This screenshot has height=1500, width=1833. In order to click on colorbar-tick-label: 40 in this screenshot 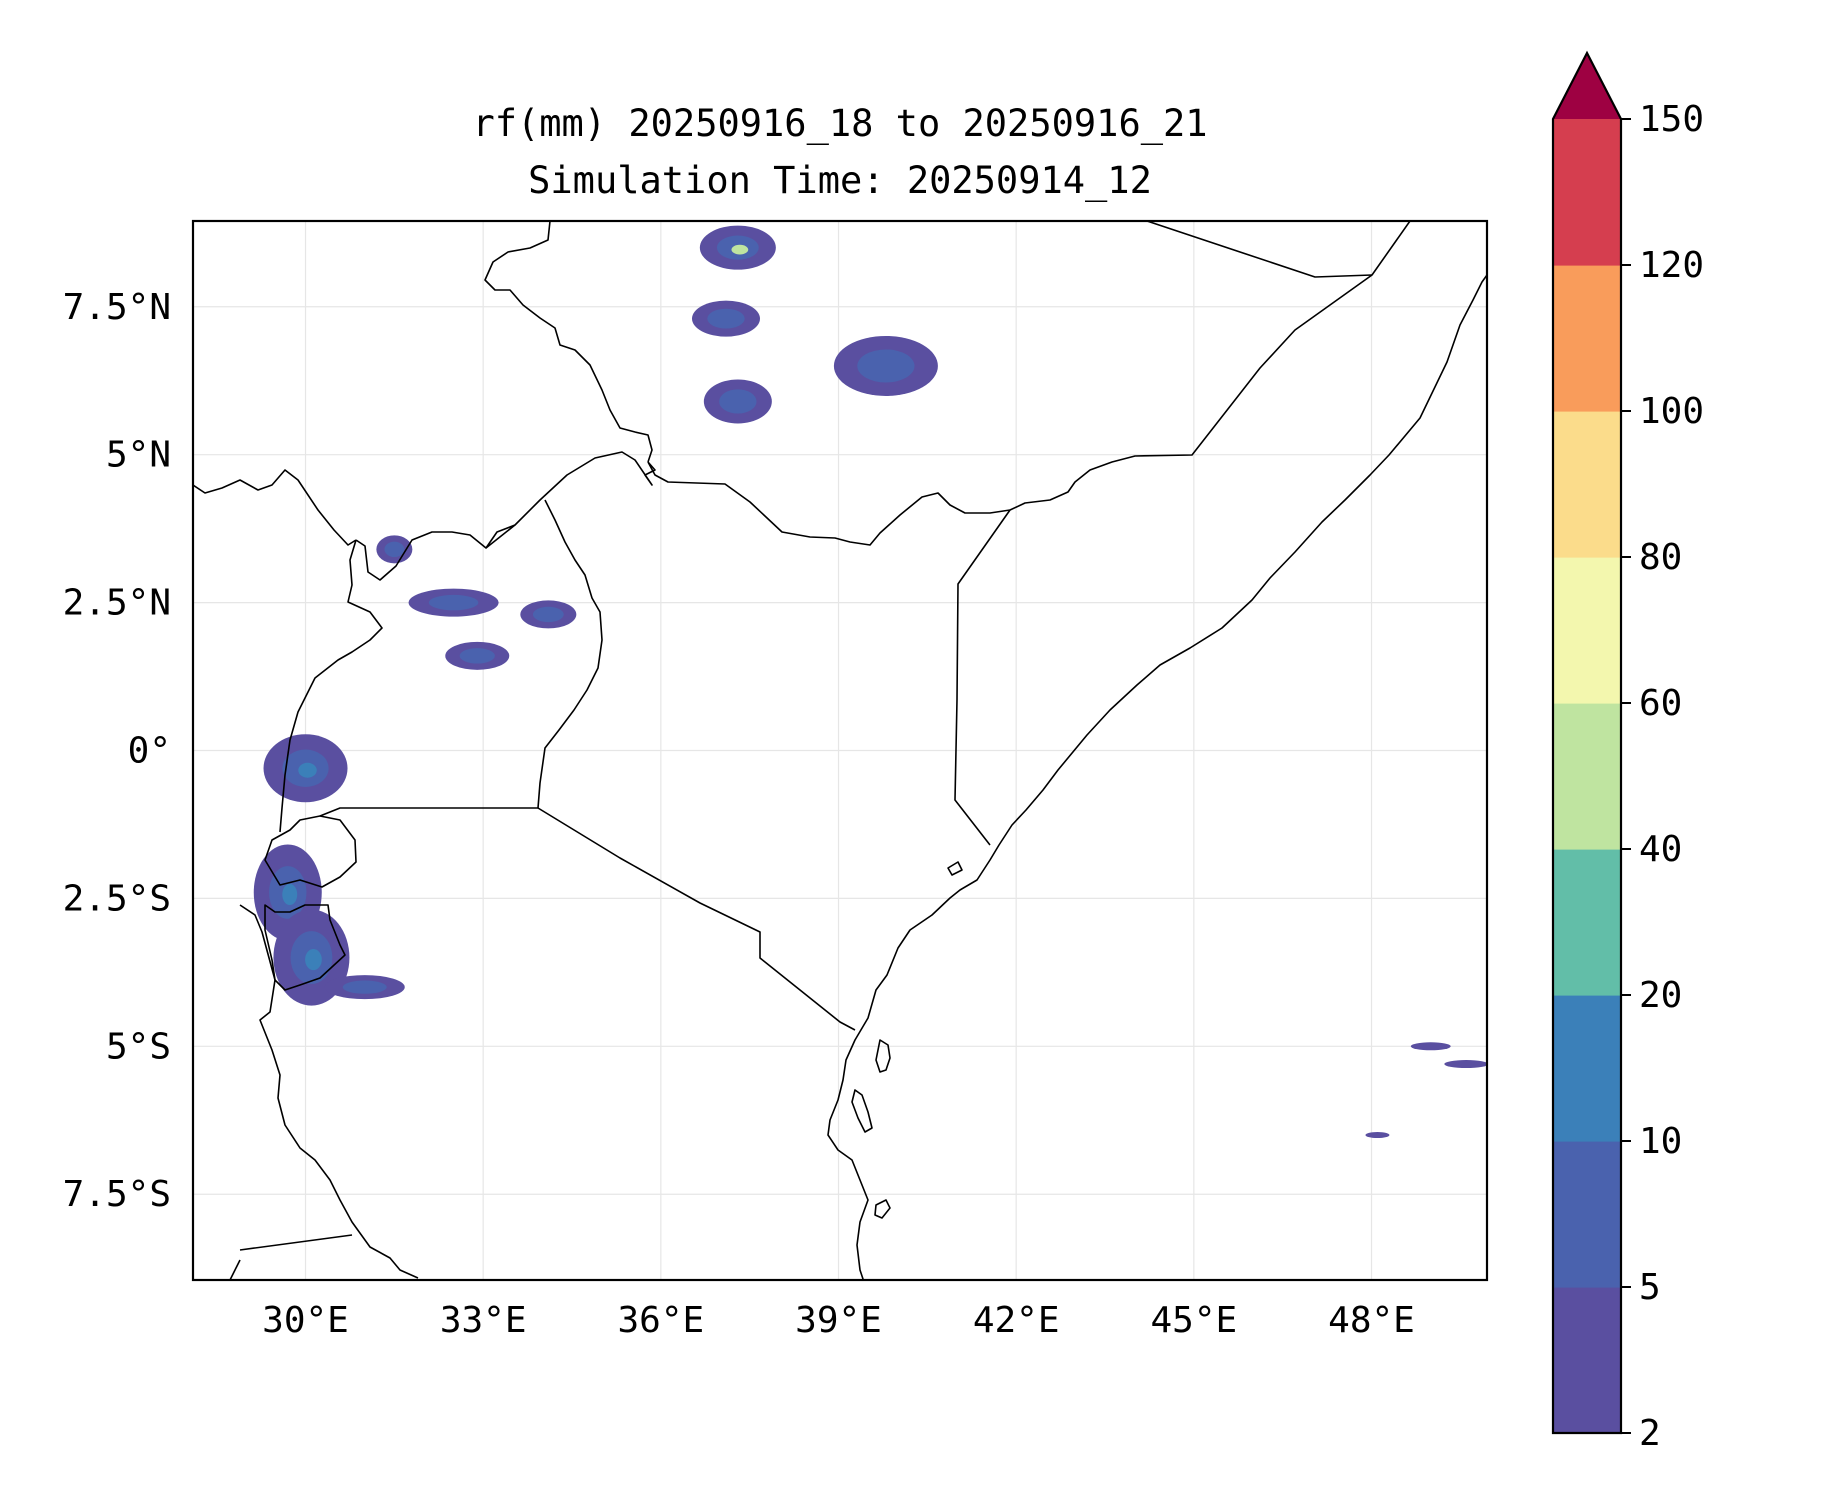, I will do `click(1660, 849)`.